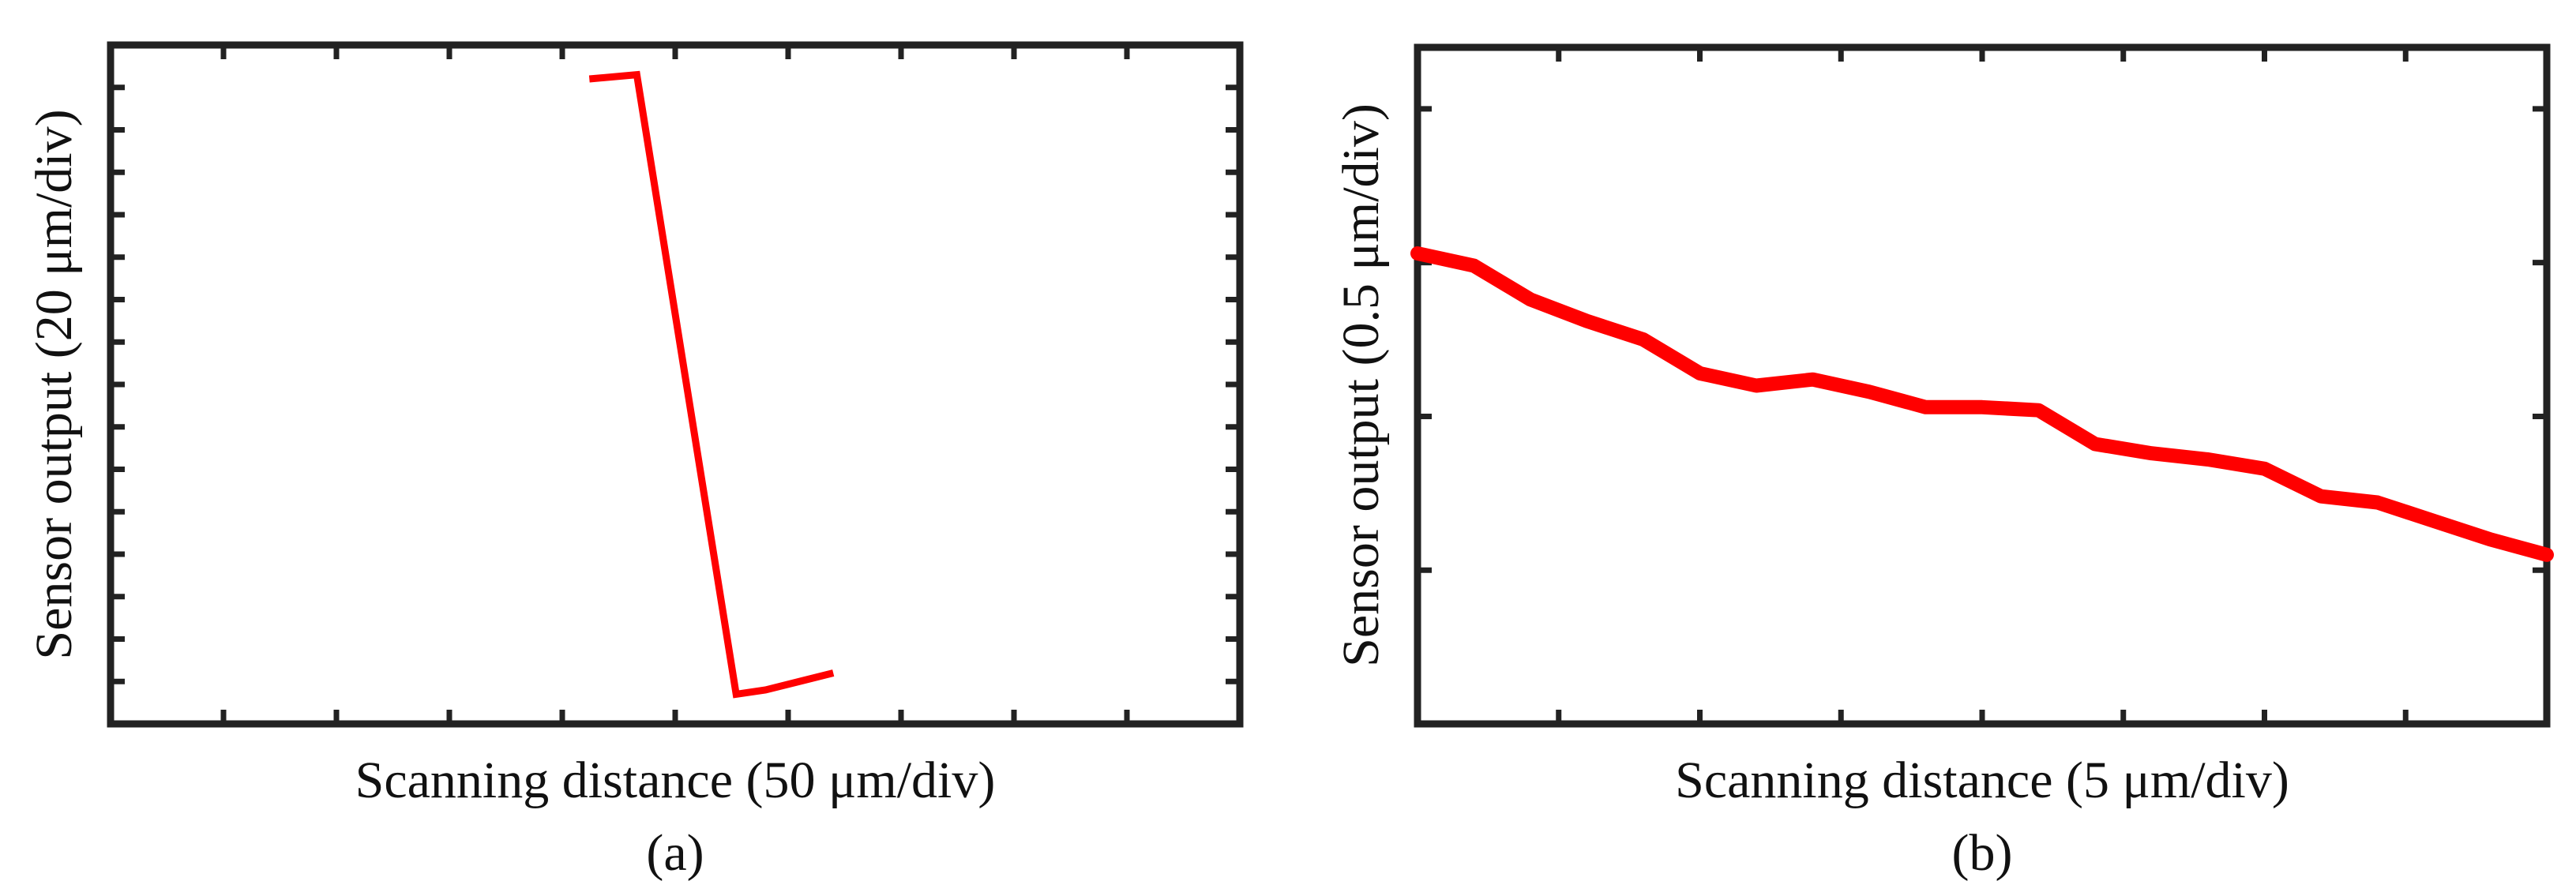 Image resolution: width=2576 pixels, height=896 pixels. What do you see at coordinates (675, 780) in the screenshot?
I see `x-axis-label-a: Scanning distance (50 μm/div)` at bounding box center [675, 780].